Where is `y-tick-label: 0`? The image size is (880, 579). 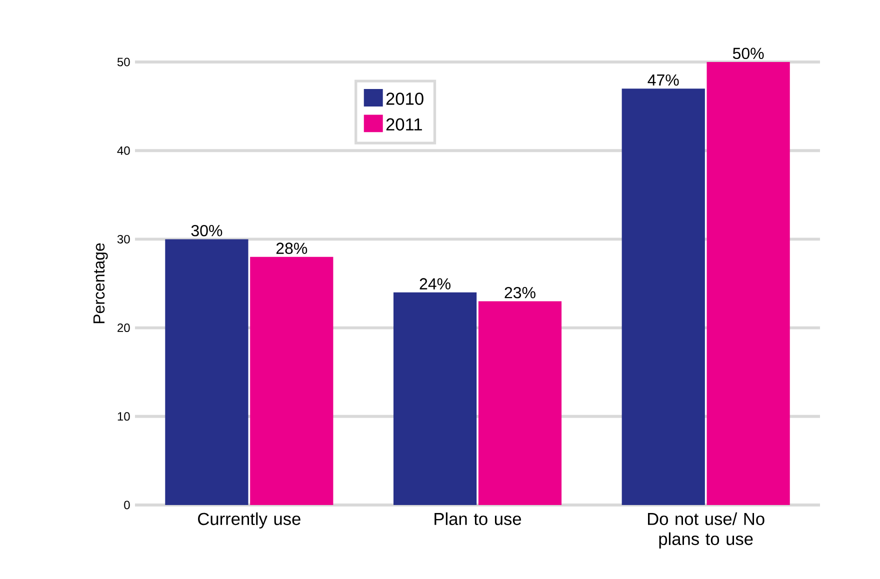 y-tick-label: 0 is located at coordinates (127, 505).